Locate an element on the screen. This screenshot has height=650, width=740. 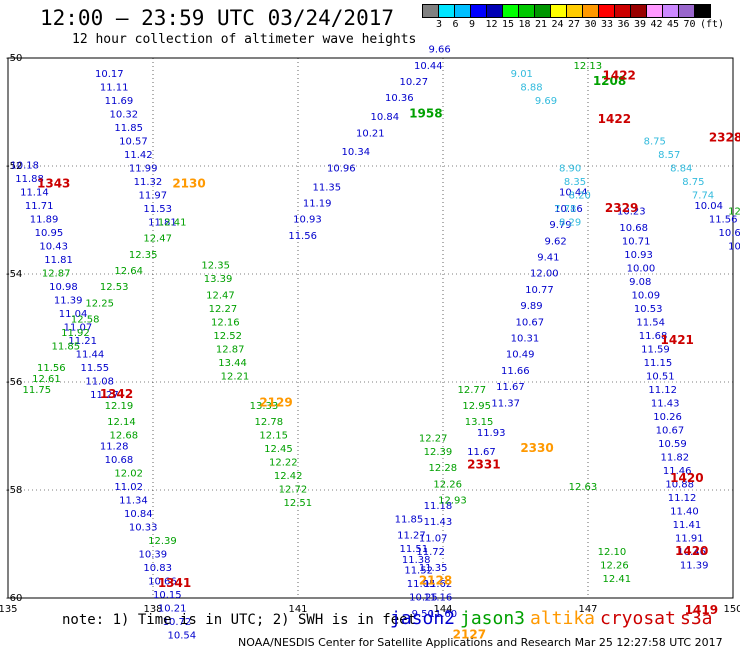
data-label-jason2: 10.26 is located at coordinates (667, 417).